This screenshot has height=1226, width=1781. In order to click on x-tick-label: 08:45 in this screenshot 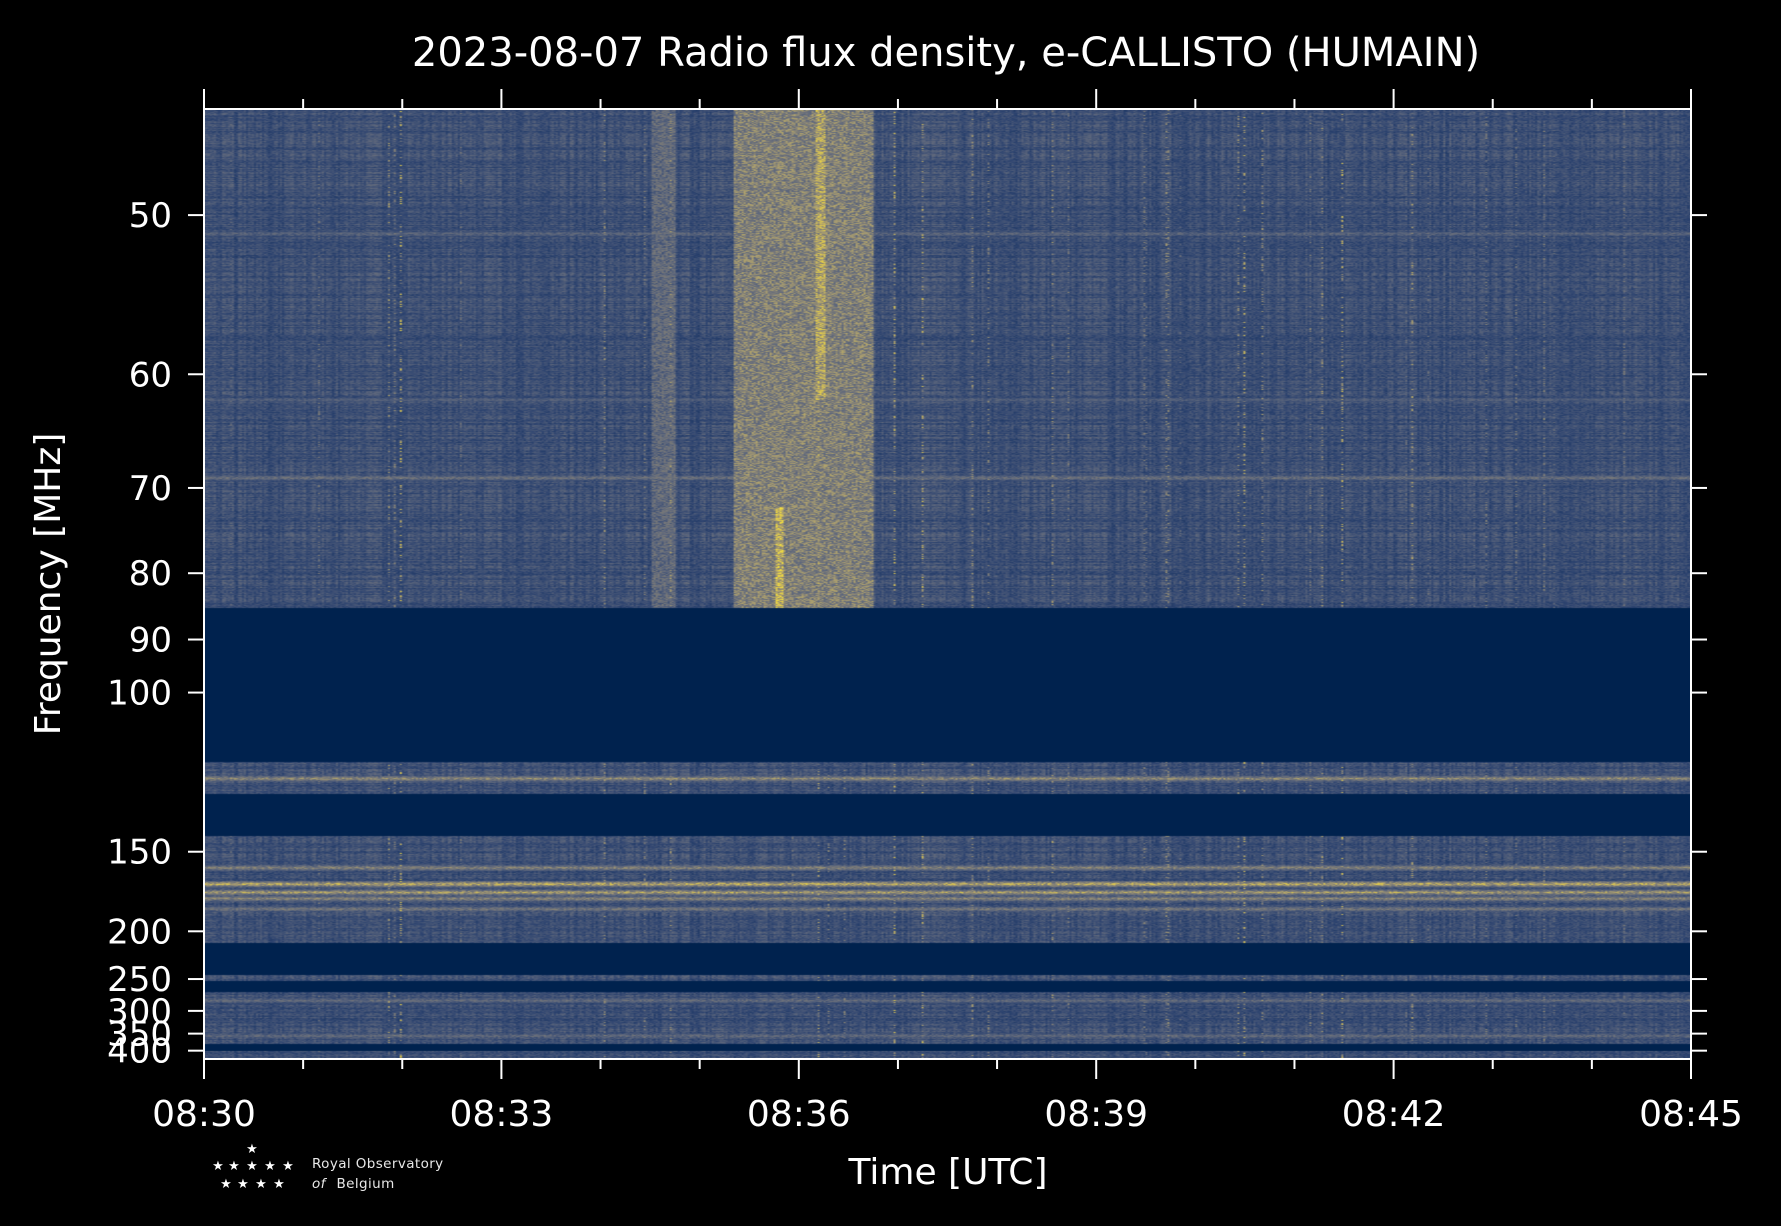, I will do `click(1691, 1114)`.